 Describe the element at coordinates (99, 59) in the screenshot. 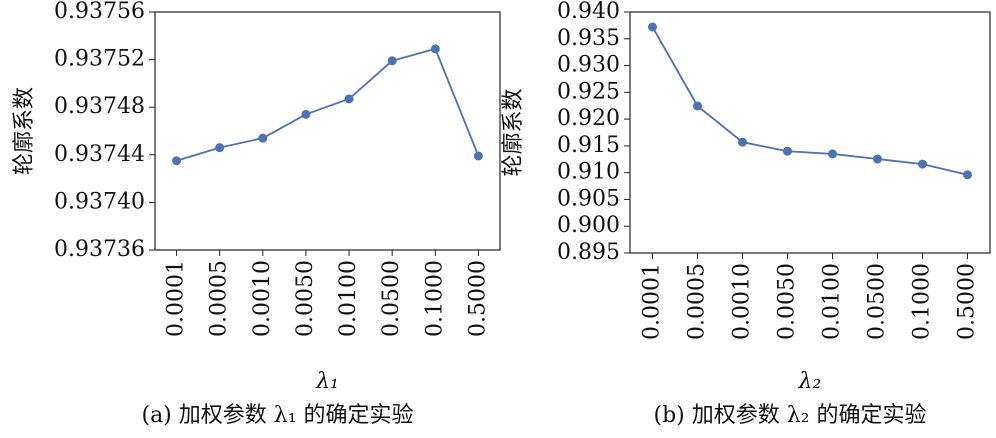

I see `y-tick-label: 0.93752` at that location.